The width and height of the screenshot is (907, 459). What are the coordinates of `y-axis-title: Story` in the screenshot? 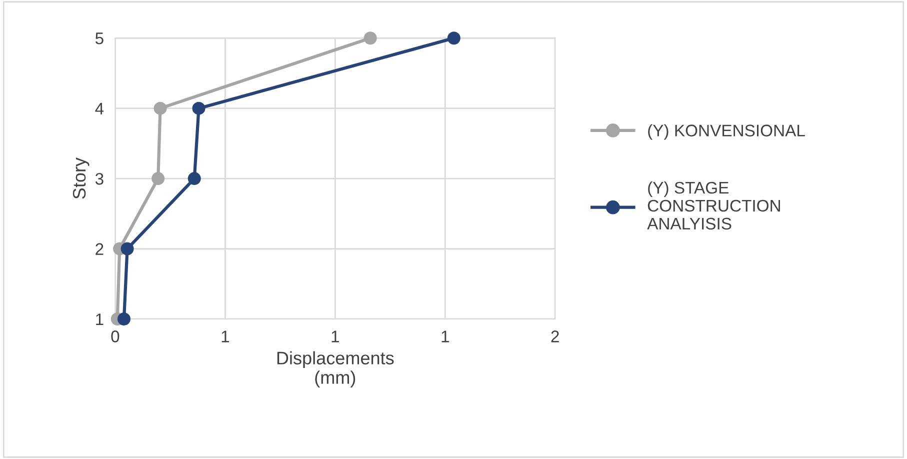 It's located at (81, 178).